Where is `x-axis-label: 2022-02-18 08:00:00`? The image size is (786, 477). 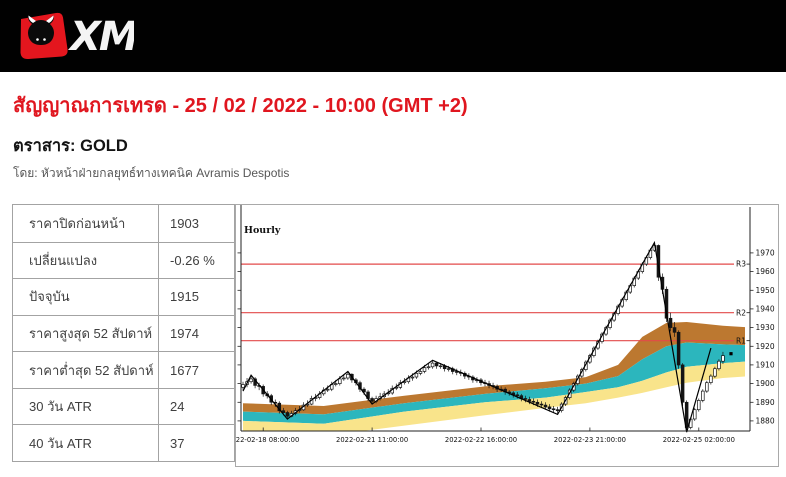 x-axis-label: 2022-02-18 08:00:00 is located at coordinates (267, 440).